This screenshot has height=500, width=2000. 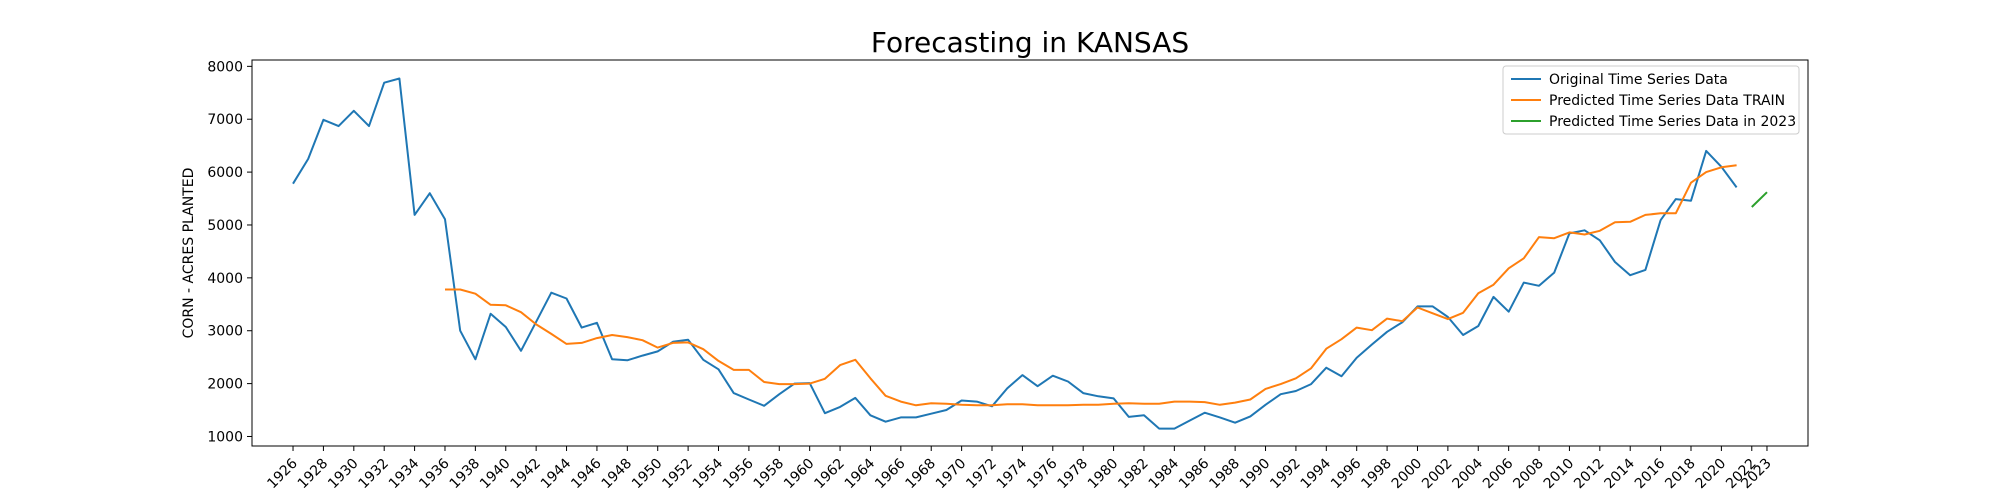 What do you see at coordinates (769, 474) in the screenshot?
I see `x-tick-label: 1958` at bounding box center [769, 474].